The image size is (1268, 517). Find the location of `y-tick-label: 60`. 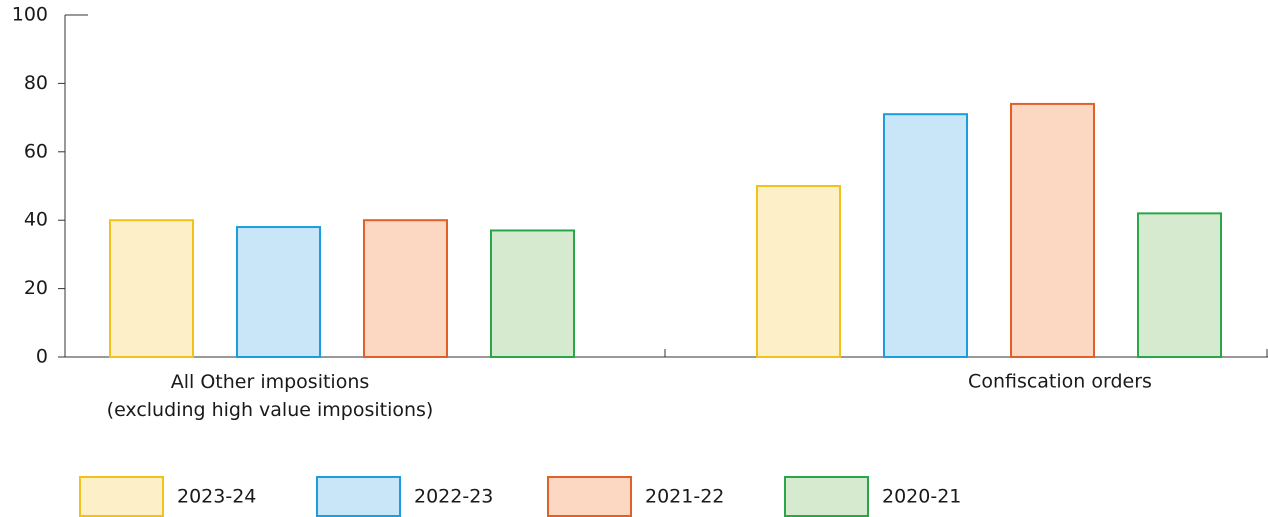

y-tick-label: 60 is located at coordinates (36, 151).